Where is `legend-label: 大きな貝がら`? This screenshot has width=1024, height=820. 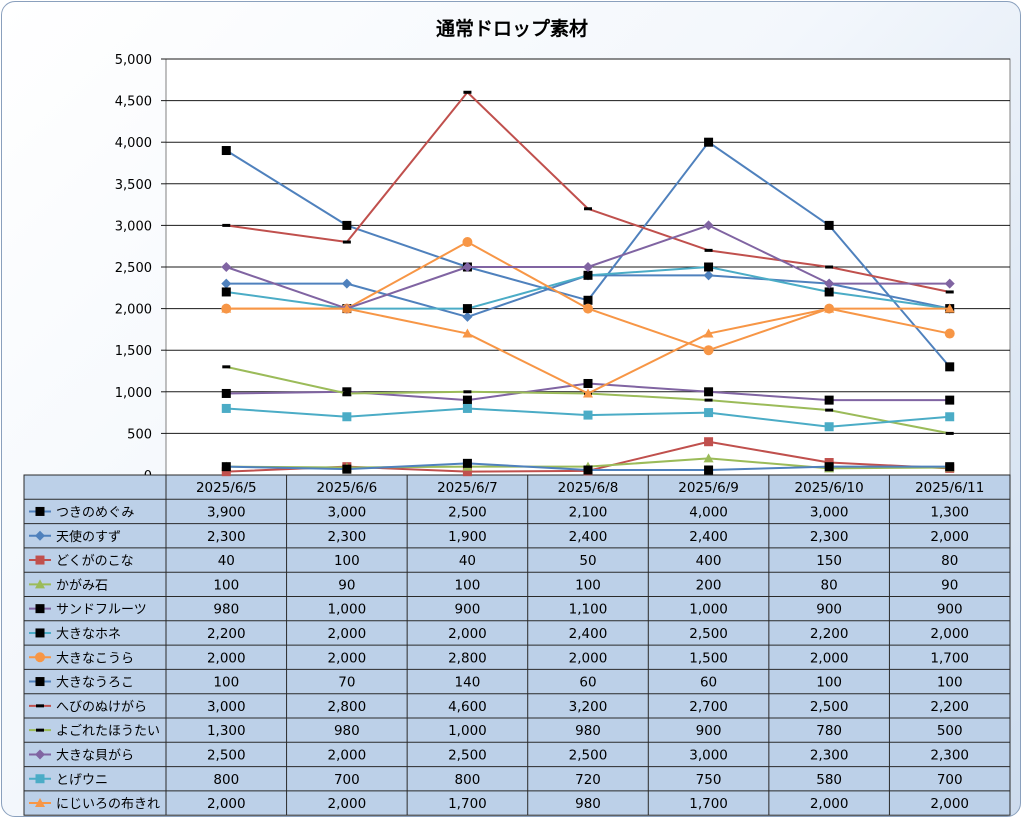
legend-label: 大きな貝がら is located at coordinates (95, 755).